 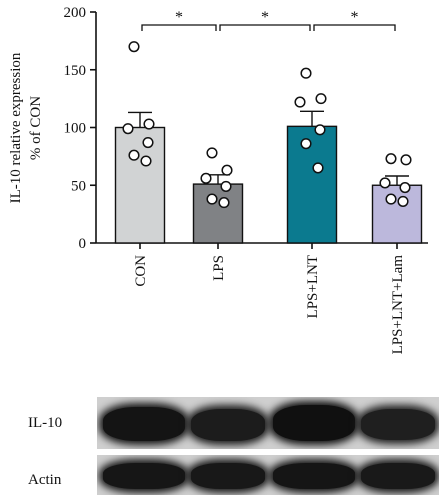 I want to click on x-tick-label-1: LPS, so click(x=219, y=268).